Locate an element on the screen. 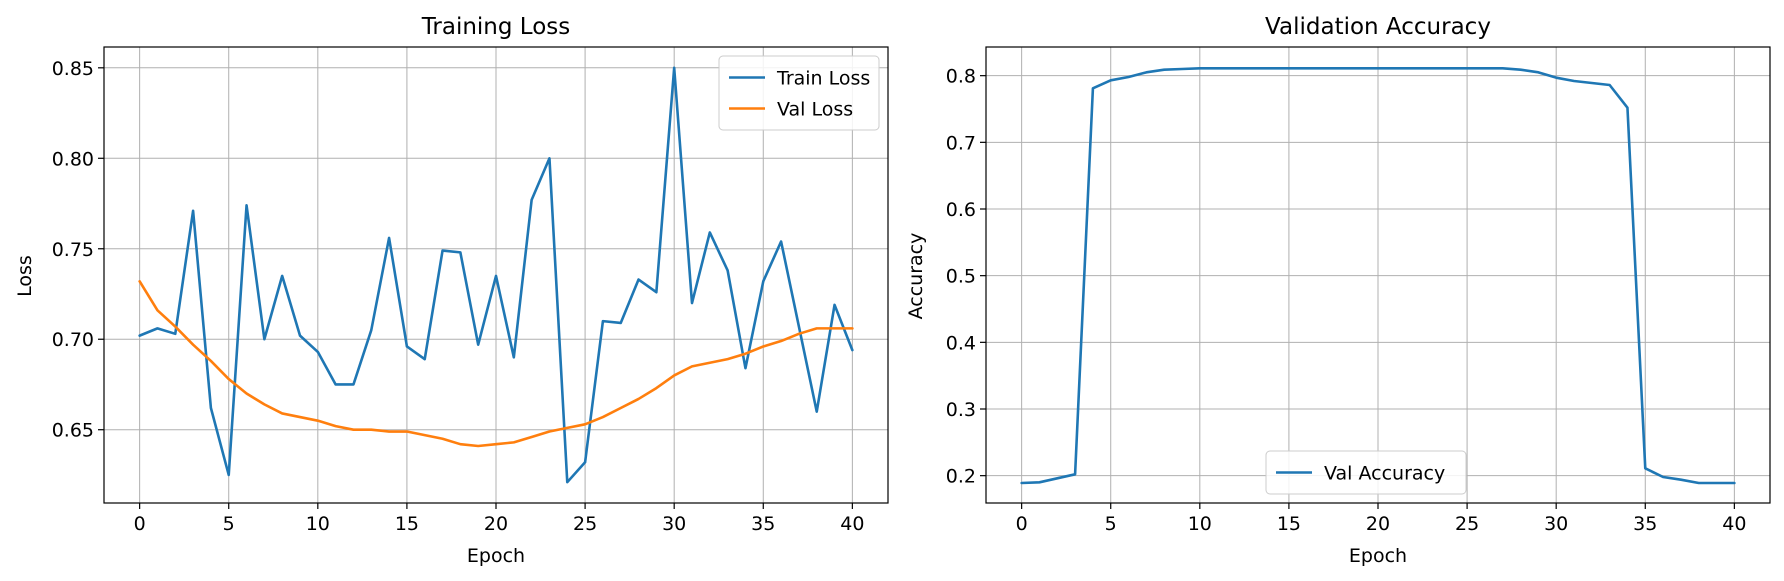 This screenshot has width=1784, height=581. chart-title: Training Loss is located at coordinates (496, 27).